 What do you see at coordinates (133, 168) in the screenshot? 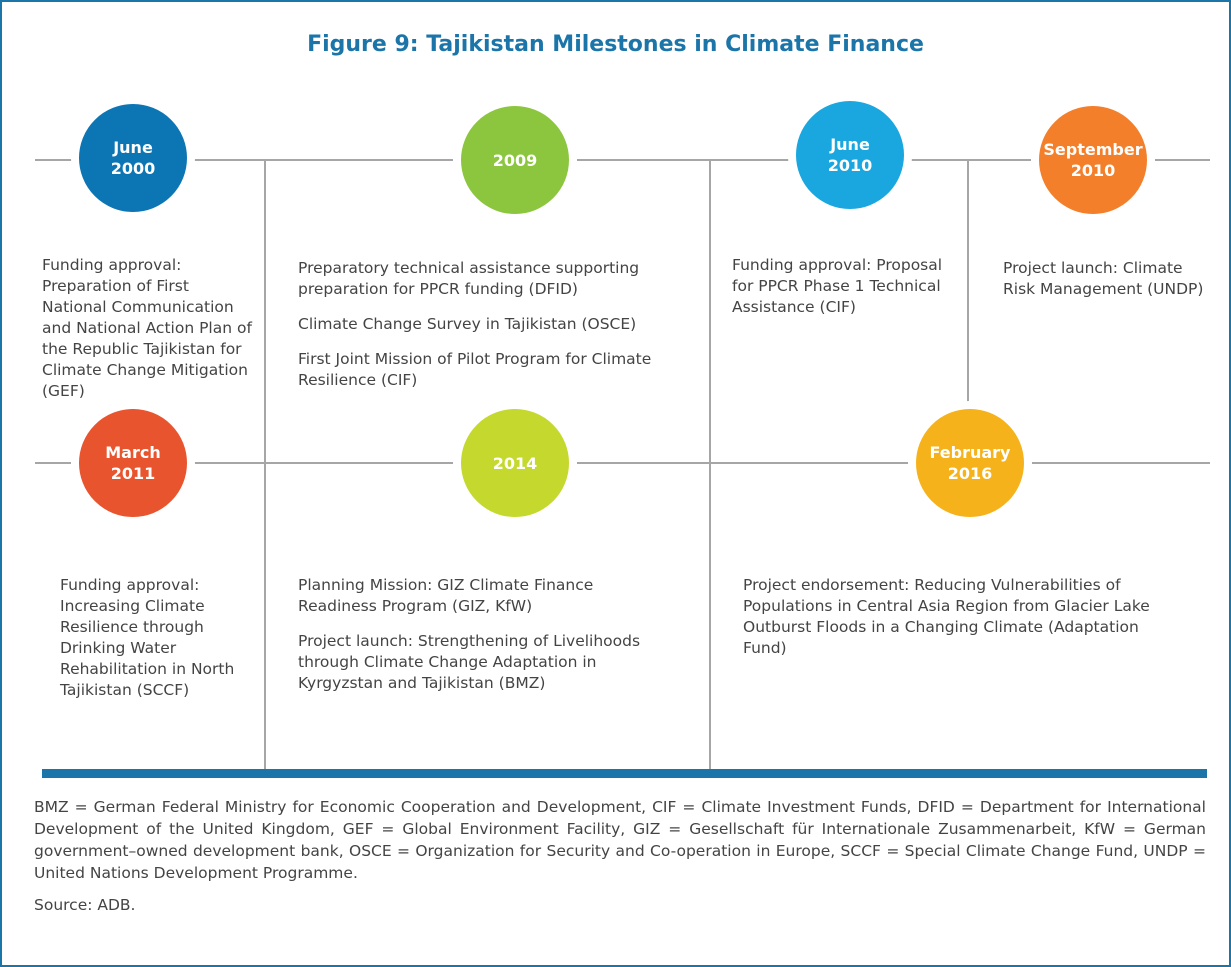
I see `date-line: 2000` at bounding box center [133, 168].